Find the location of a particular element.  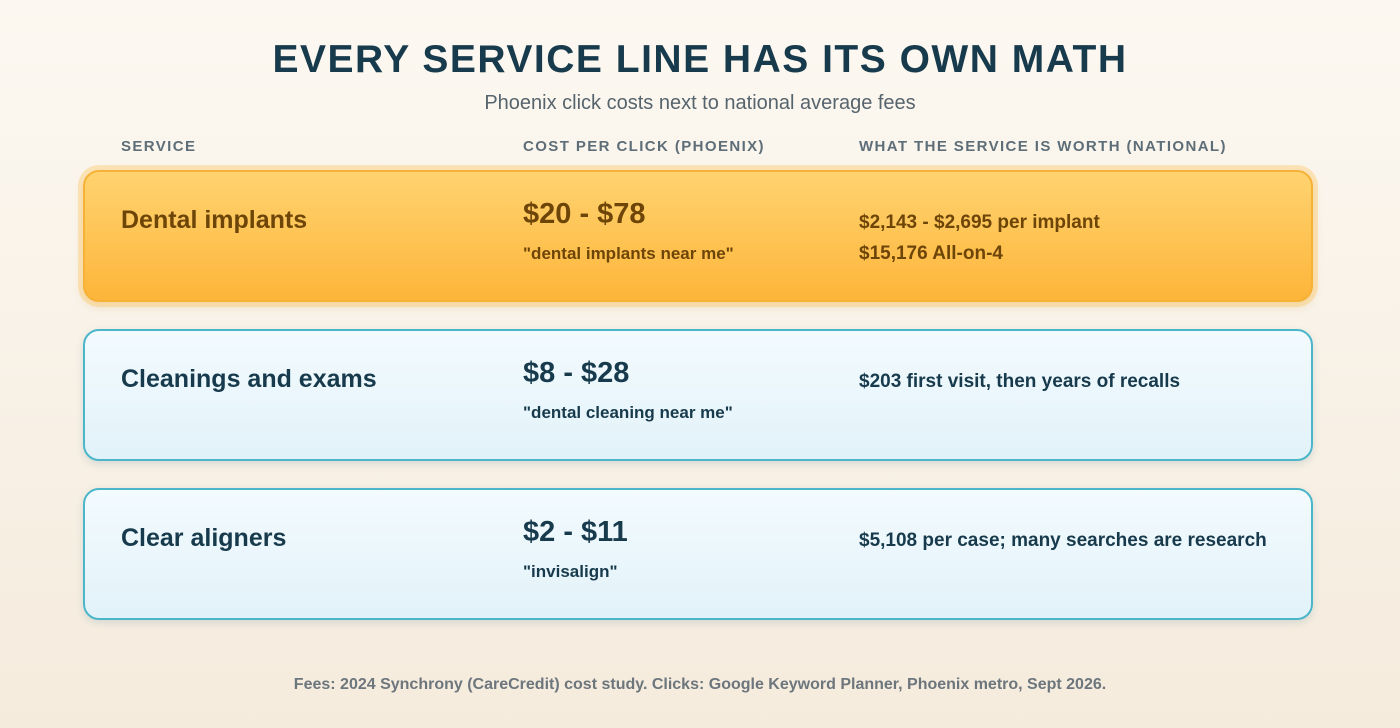

service-worth: $203 first visit, then years of recalls is located at coordinates (1020, 381).